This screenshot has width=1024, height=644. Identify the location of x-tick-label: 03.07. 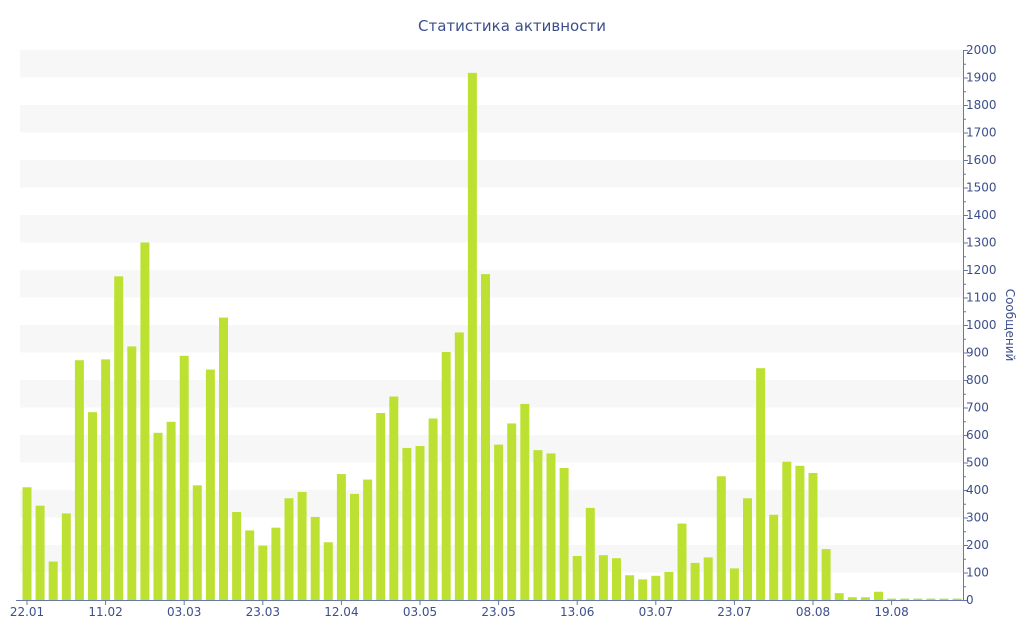
(656, 612).